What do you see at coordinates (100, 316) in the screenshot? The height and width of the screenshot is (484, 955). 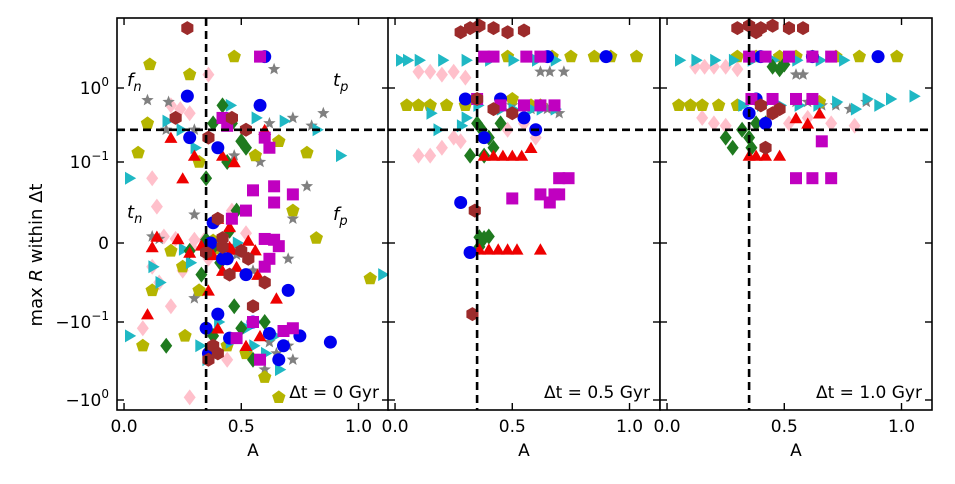 I see `y-tick-label-exp: −1` at bounding box center [100, 316].